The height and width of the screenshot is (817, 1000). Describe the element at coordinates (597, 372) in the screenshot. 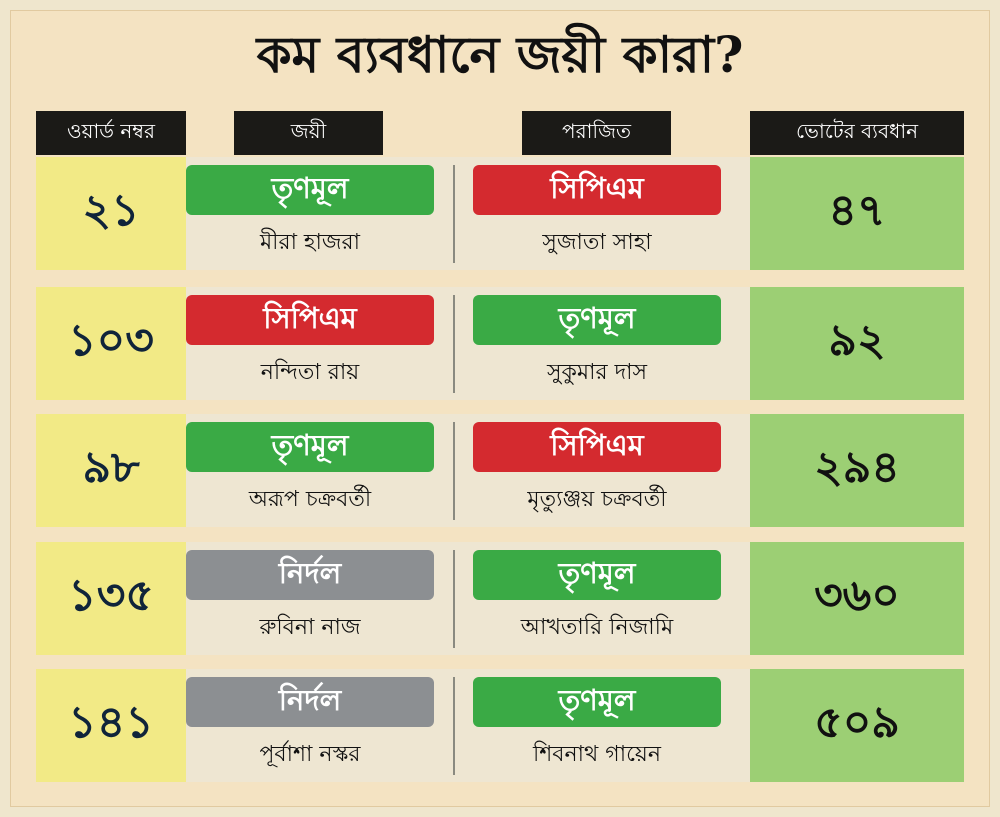

I see `loser-name: সুকুমার দাস` at that location.